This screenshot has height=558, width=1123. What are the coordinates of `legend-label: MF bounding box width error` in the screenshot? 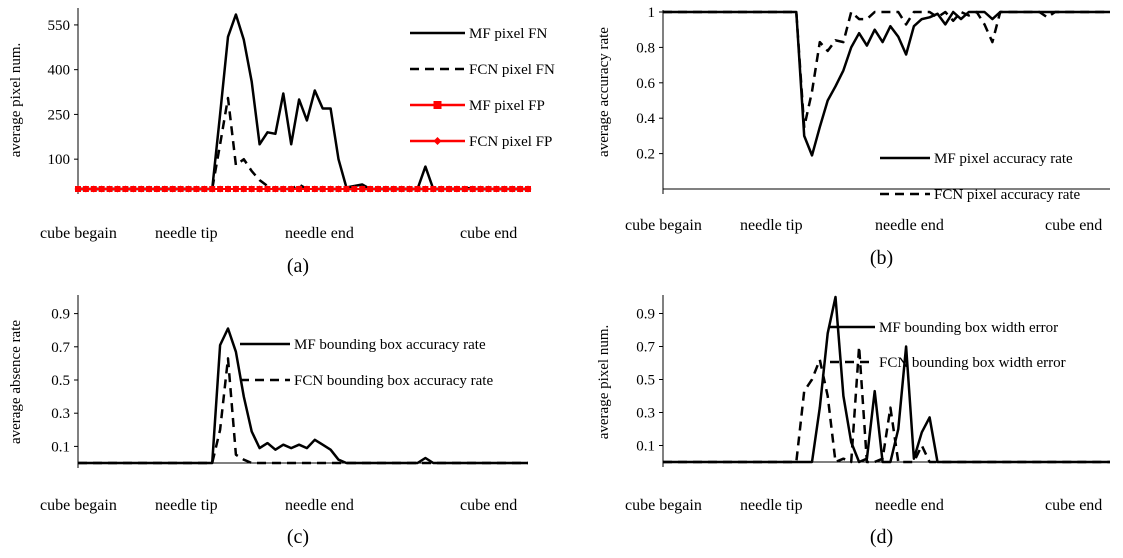 It's located at (968, 328).